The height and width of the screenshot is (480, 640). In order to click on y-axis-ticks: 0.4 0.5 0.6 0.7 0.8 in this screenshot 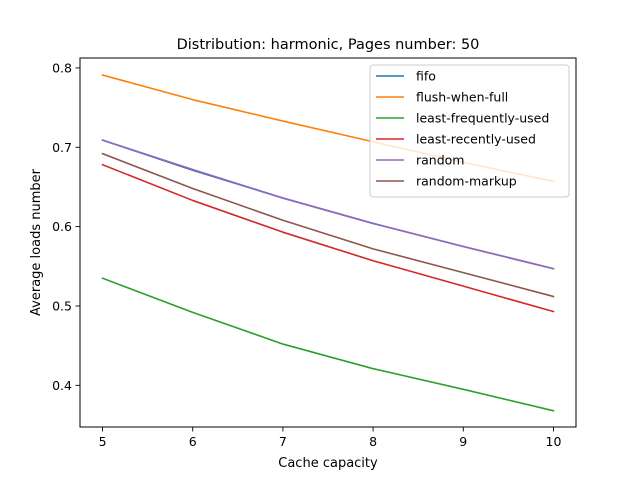, I will do `click(66, 226)`.